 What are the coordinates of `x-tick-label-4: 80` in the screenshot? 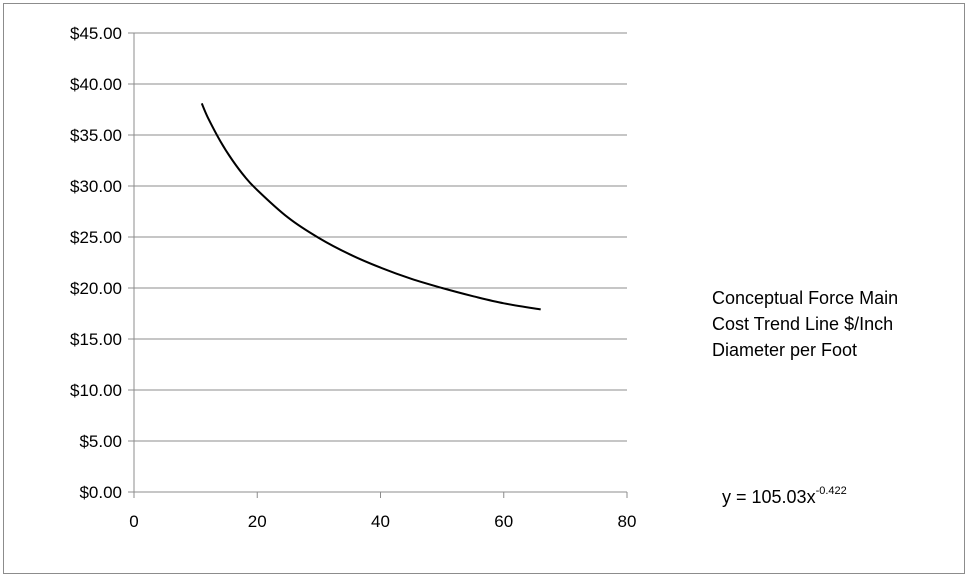 It's located at (627, 521).